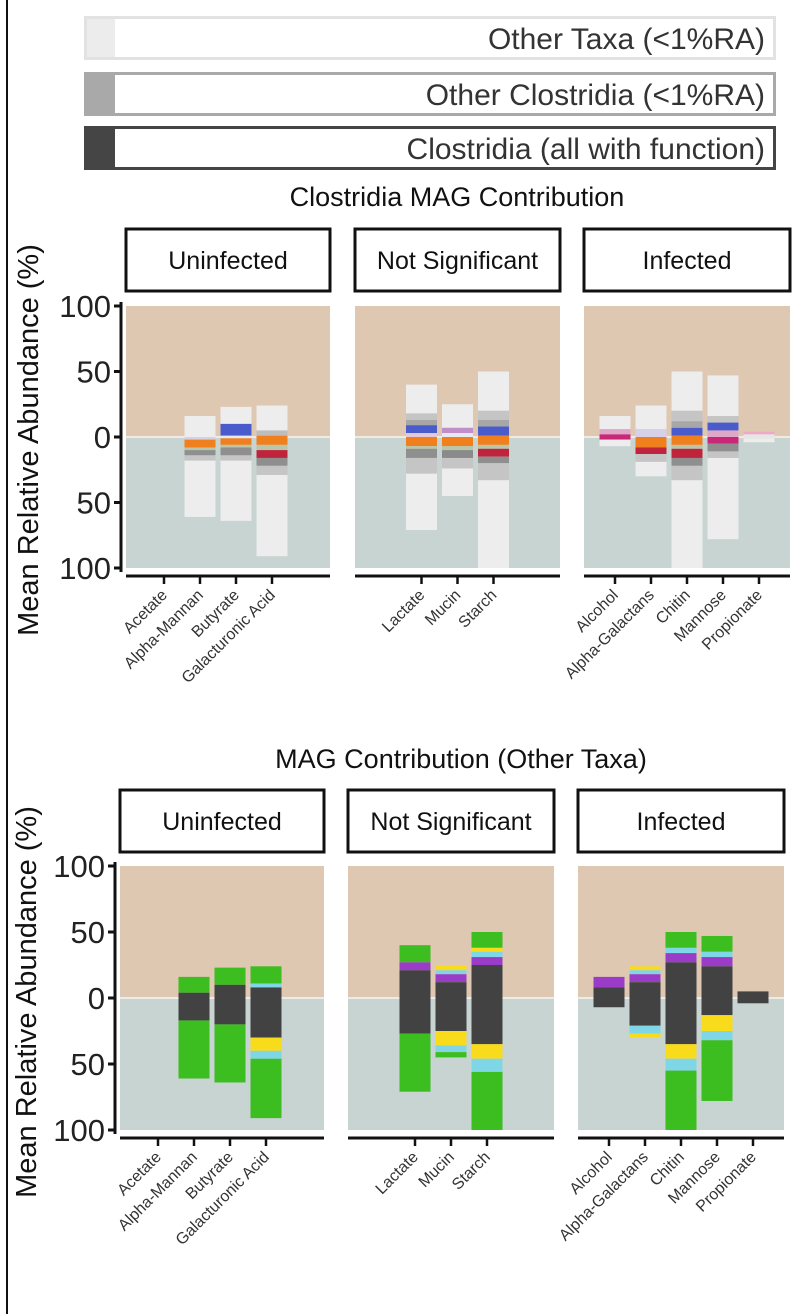  I want to click on legend-swatch-clostridia, so click(101, 148).